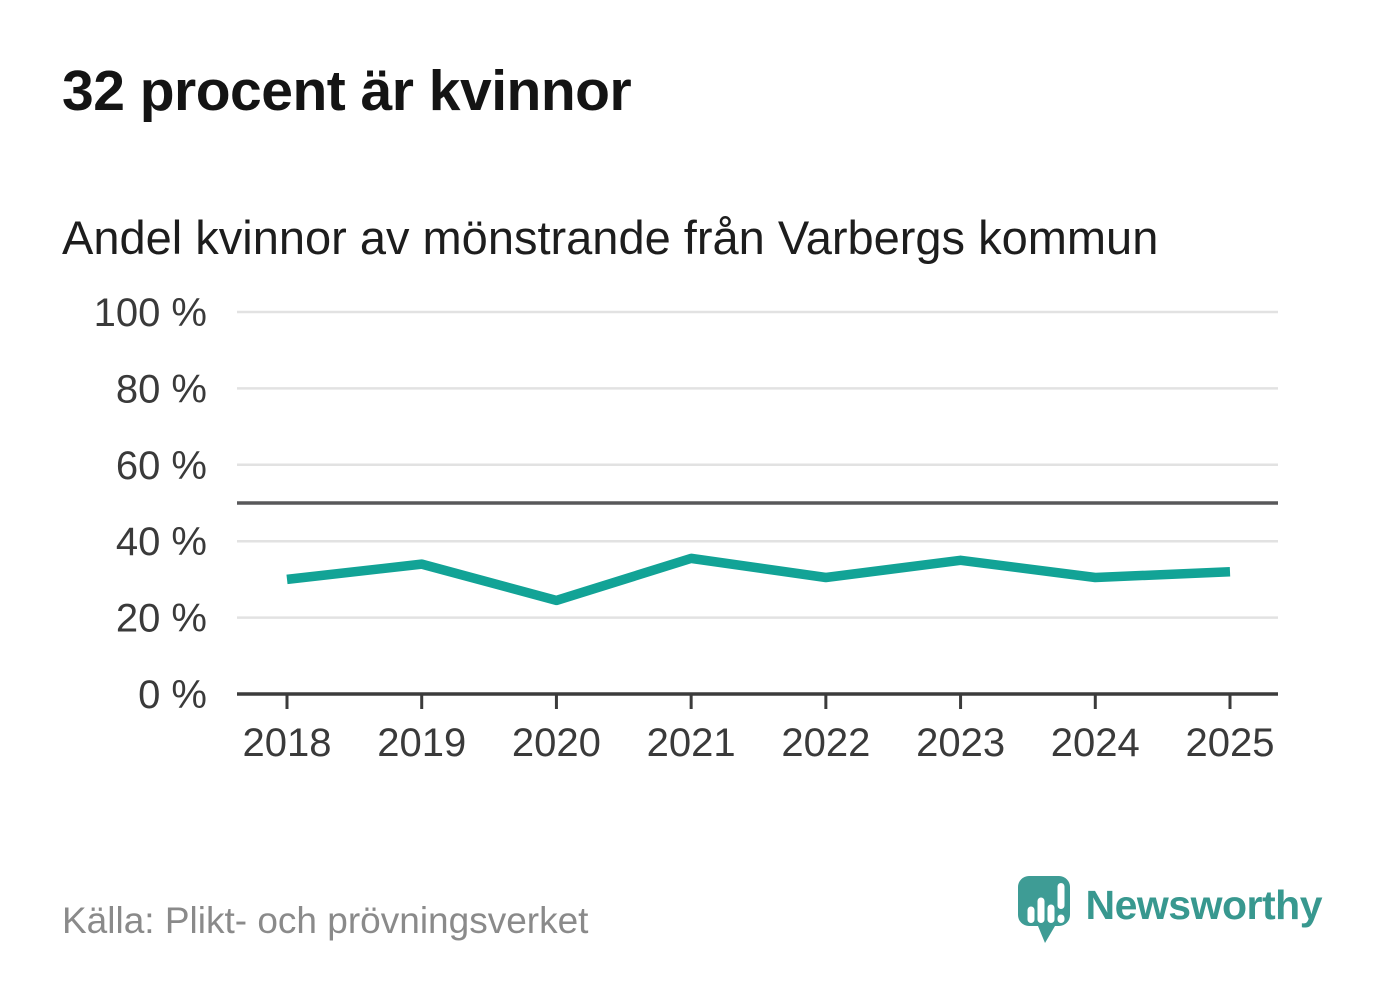 Image resolution: width=1382 pixels, height=999 pixels. What do you see at coordinates (960, 743) in the screenshot?
I see `x-axis-tick-label: 2023` at bounding box center [960, 743].